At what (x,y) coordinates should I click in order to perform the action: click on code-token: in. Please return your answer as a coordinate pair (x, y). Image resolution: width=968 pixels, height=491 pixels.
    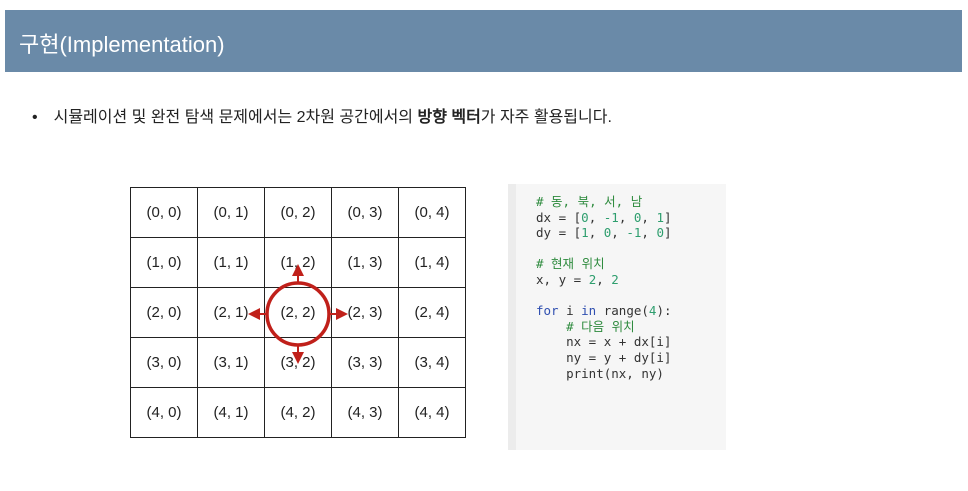
    Looking at the image, I should click on (589, 311).